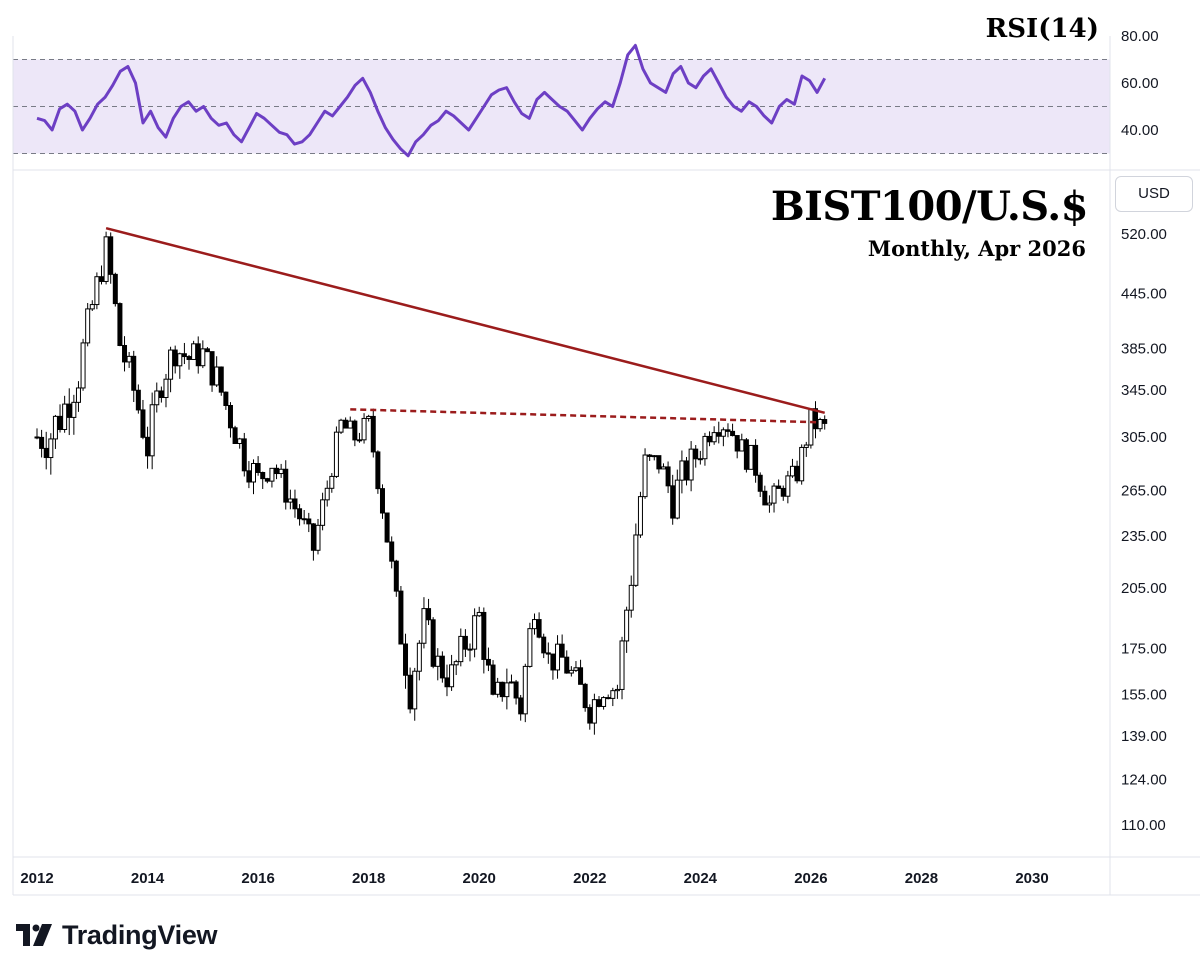 The width and height of the screenshot is (1200, 973). I want to click on price-tick-label: 265.00, so click(1144, 490).